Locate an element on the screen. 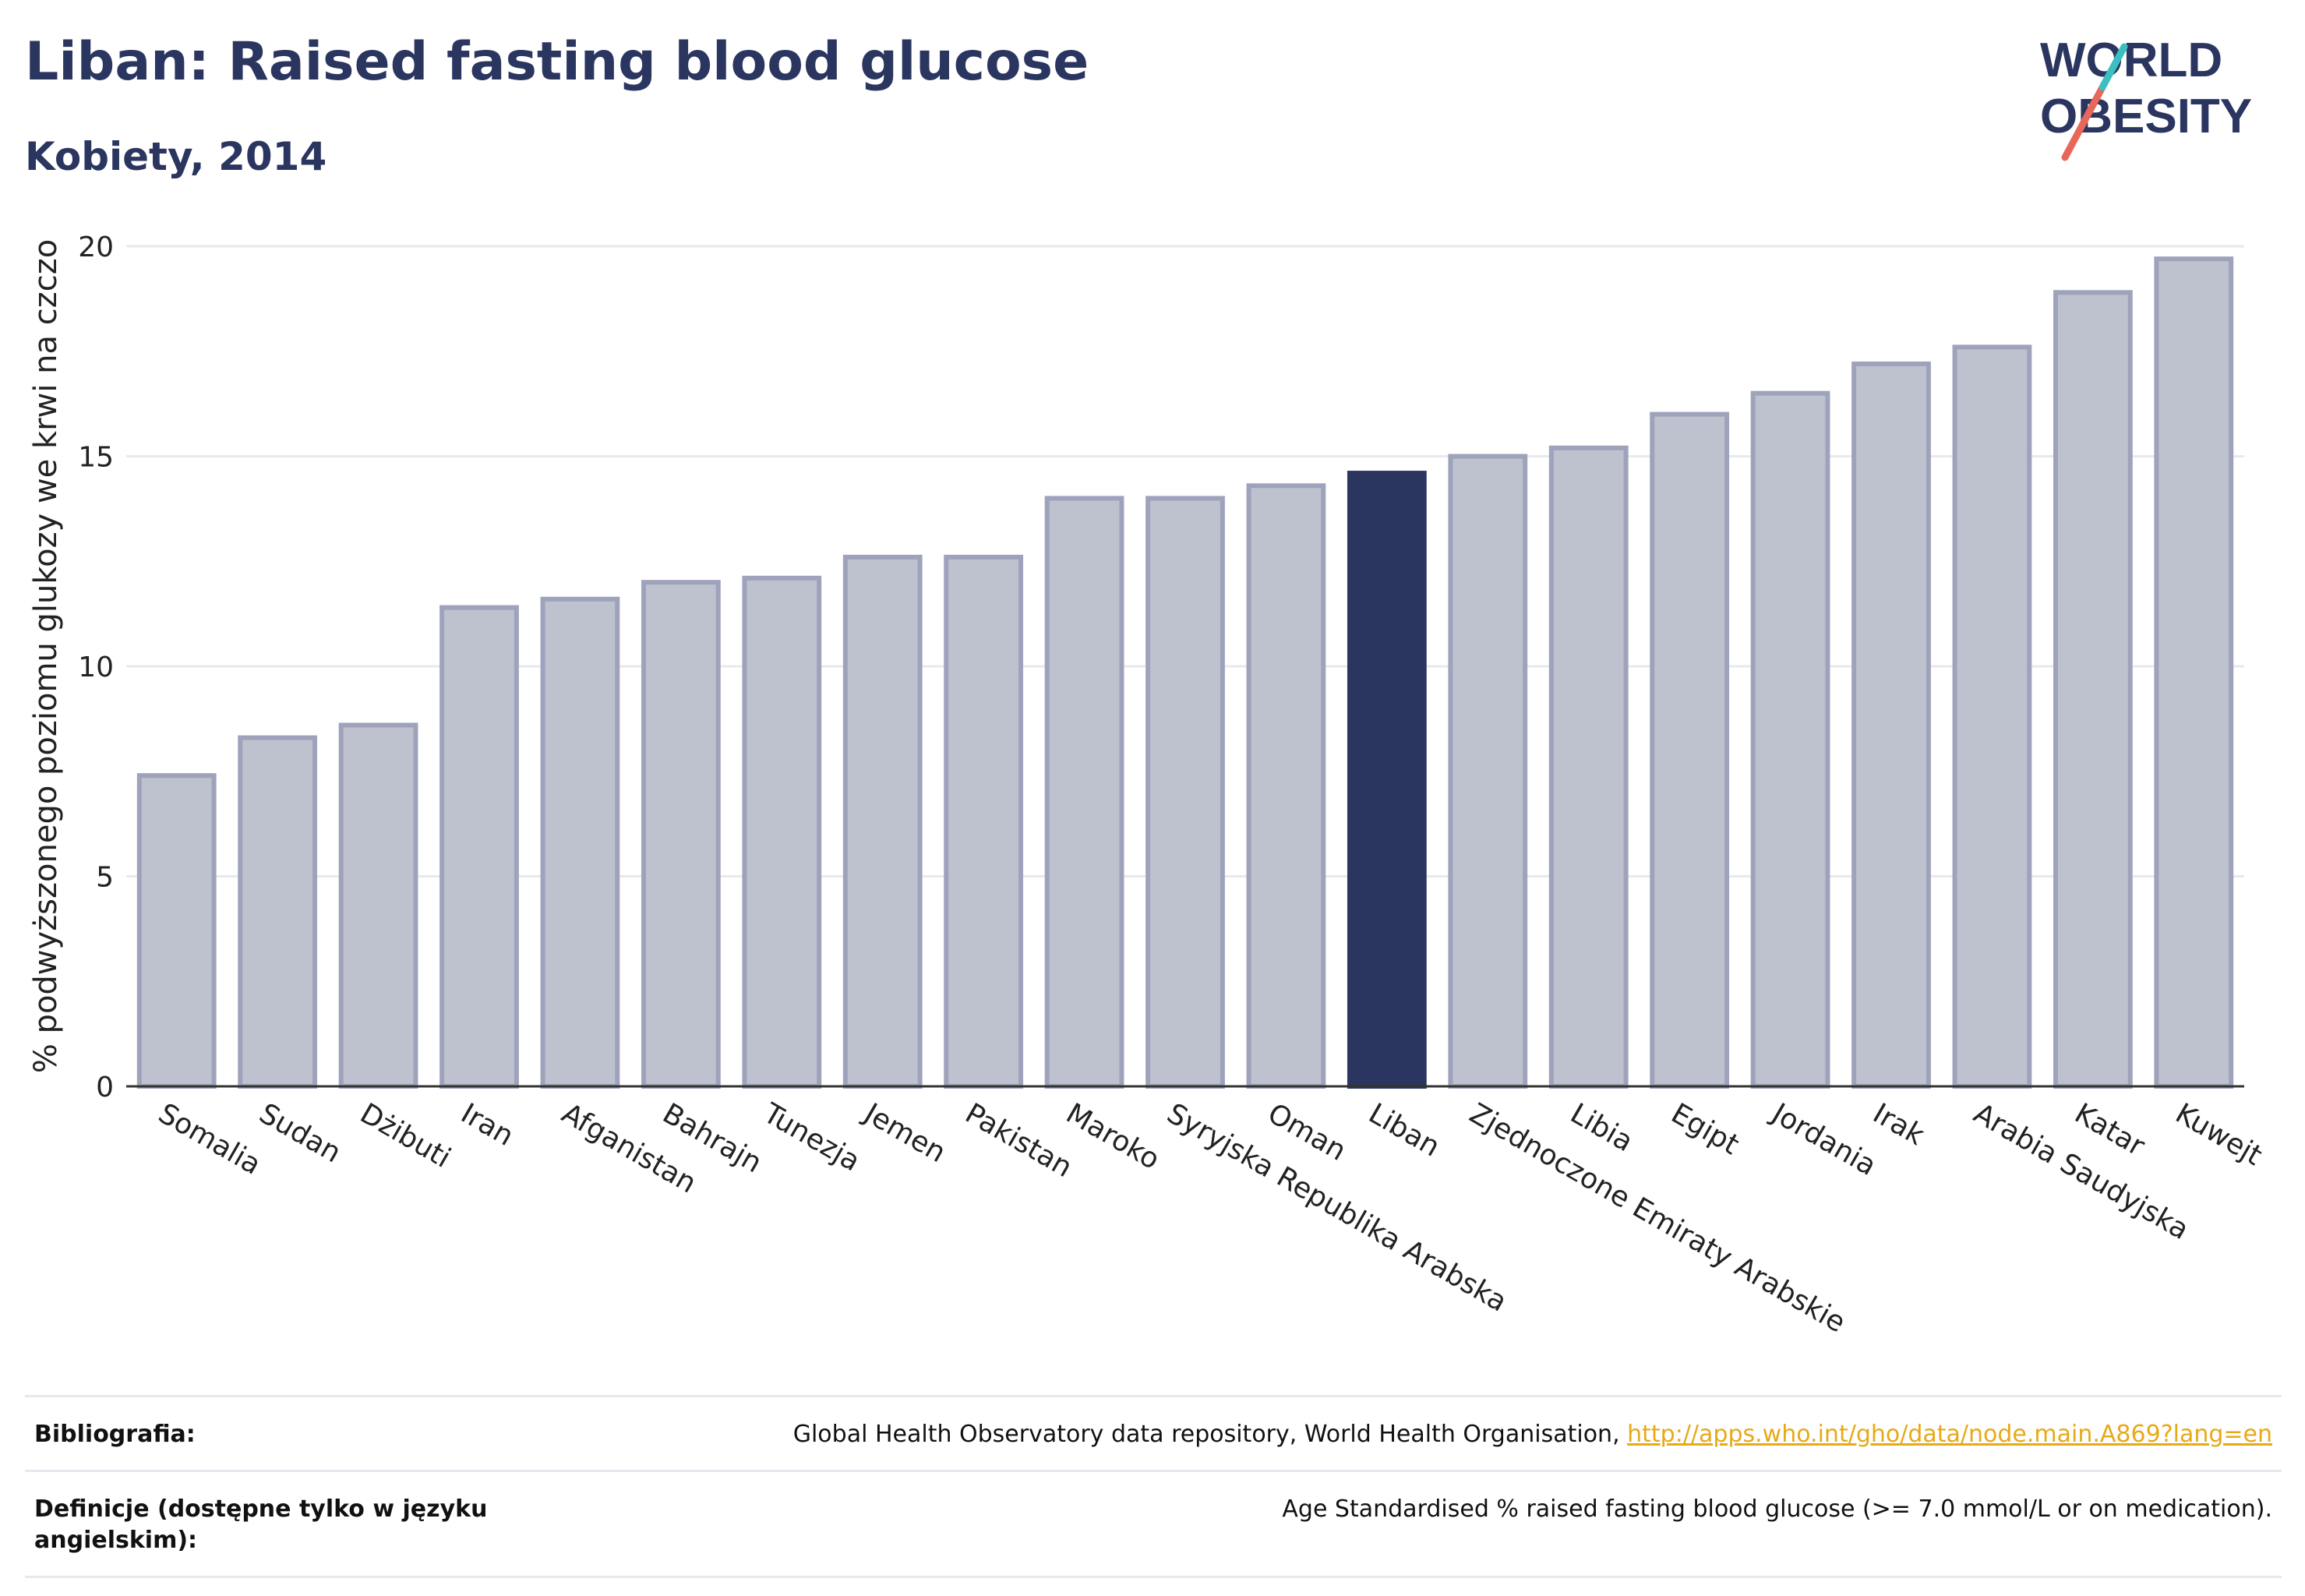  bar-tunezja is located at coordinates (782, 832).